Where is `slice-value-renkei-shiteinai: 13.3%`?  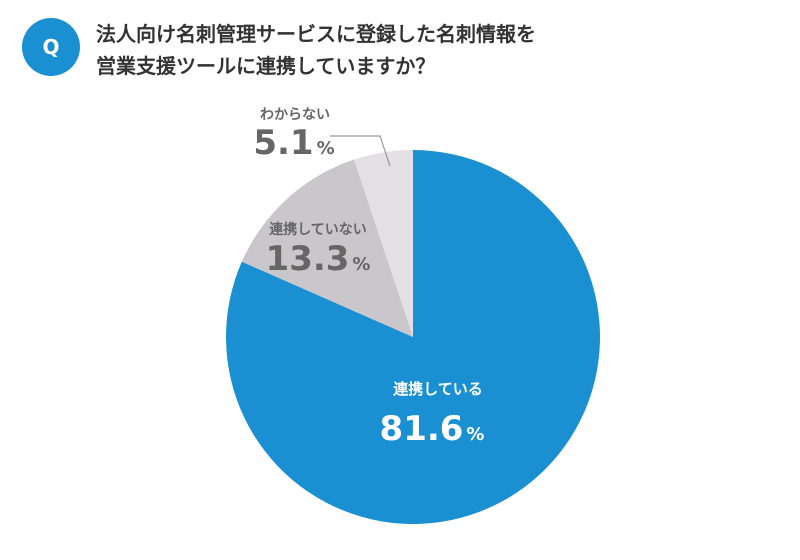 slice-value-renkei-shiteinai: 13.3% is located at coordinates (318, 259).